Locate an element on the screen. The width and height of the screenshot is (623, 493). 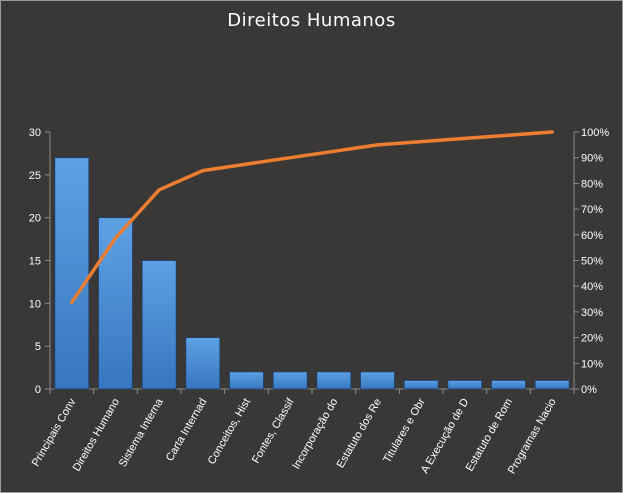
y2-tick-label: 0% is located at coordinates (589, 390).